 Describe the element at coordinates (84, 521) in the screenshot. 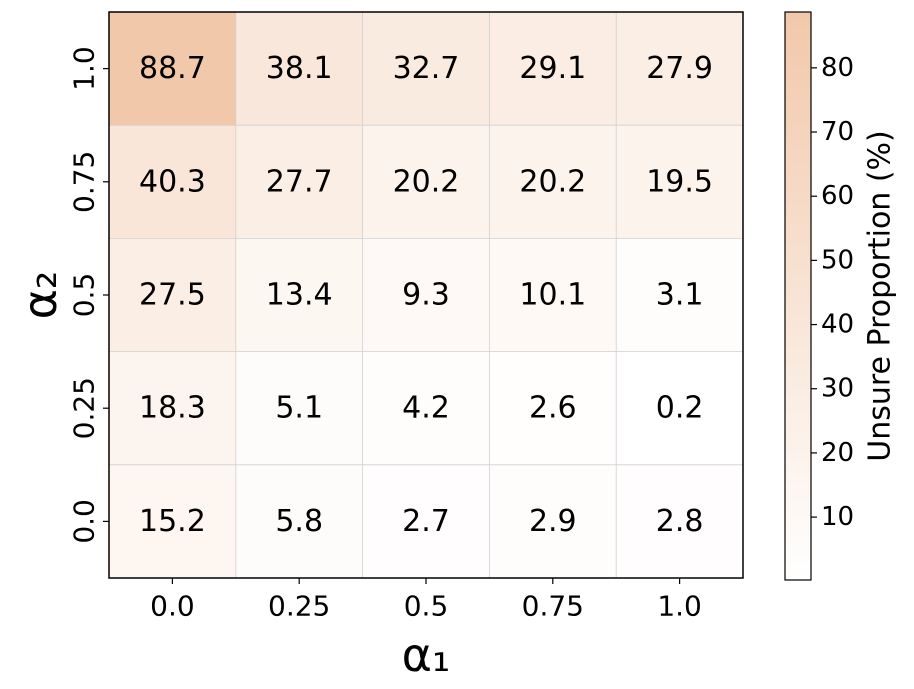

I see `y-tick-label: 0.0` at that location.